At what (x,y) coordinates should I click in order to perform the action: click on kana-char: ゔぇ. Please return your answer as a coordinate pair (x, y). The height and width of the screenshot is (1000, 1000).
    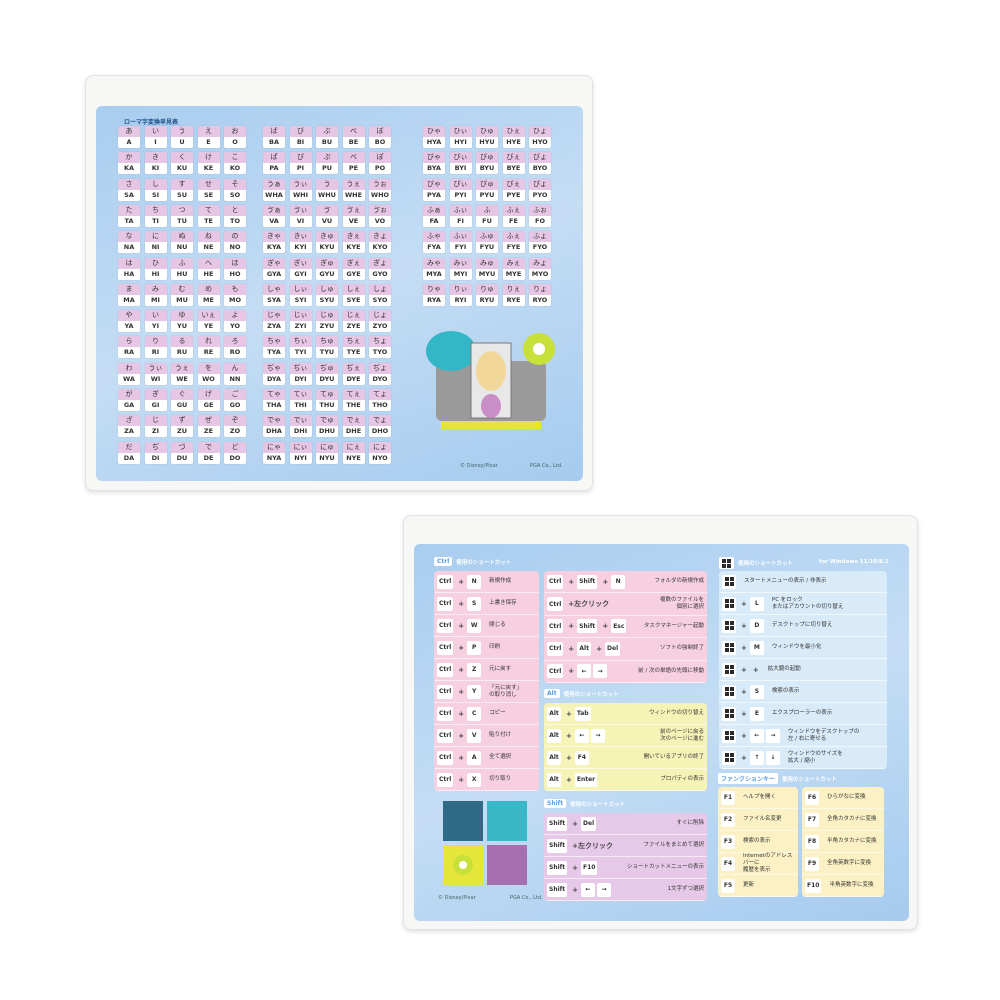
    Looking at the image, I should click on (353, 210).